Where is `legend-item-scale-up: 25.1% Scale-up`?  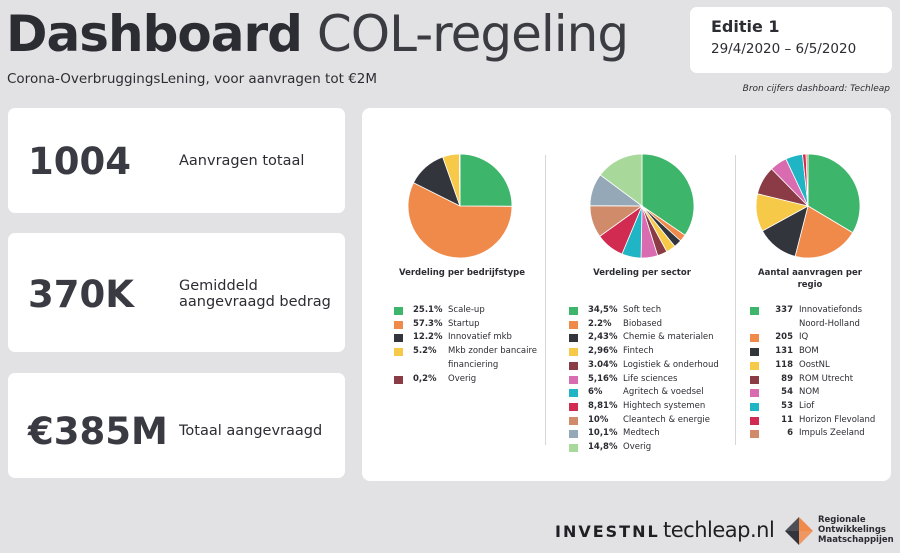 legend-item-scale-up: 25.1% Scale-up is located at coordinates (465, 311).